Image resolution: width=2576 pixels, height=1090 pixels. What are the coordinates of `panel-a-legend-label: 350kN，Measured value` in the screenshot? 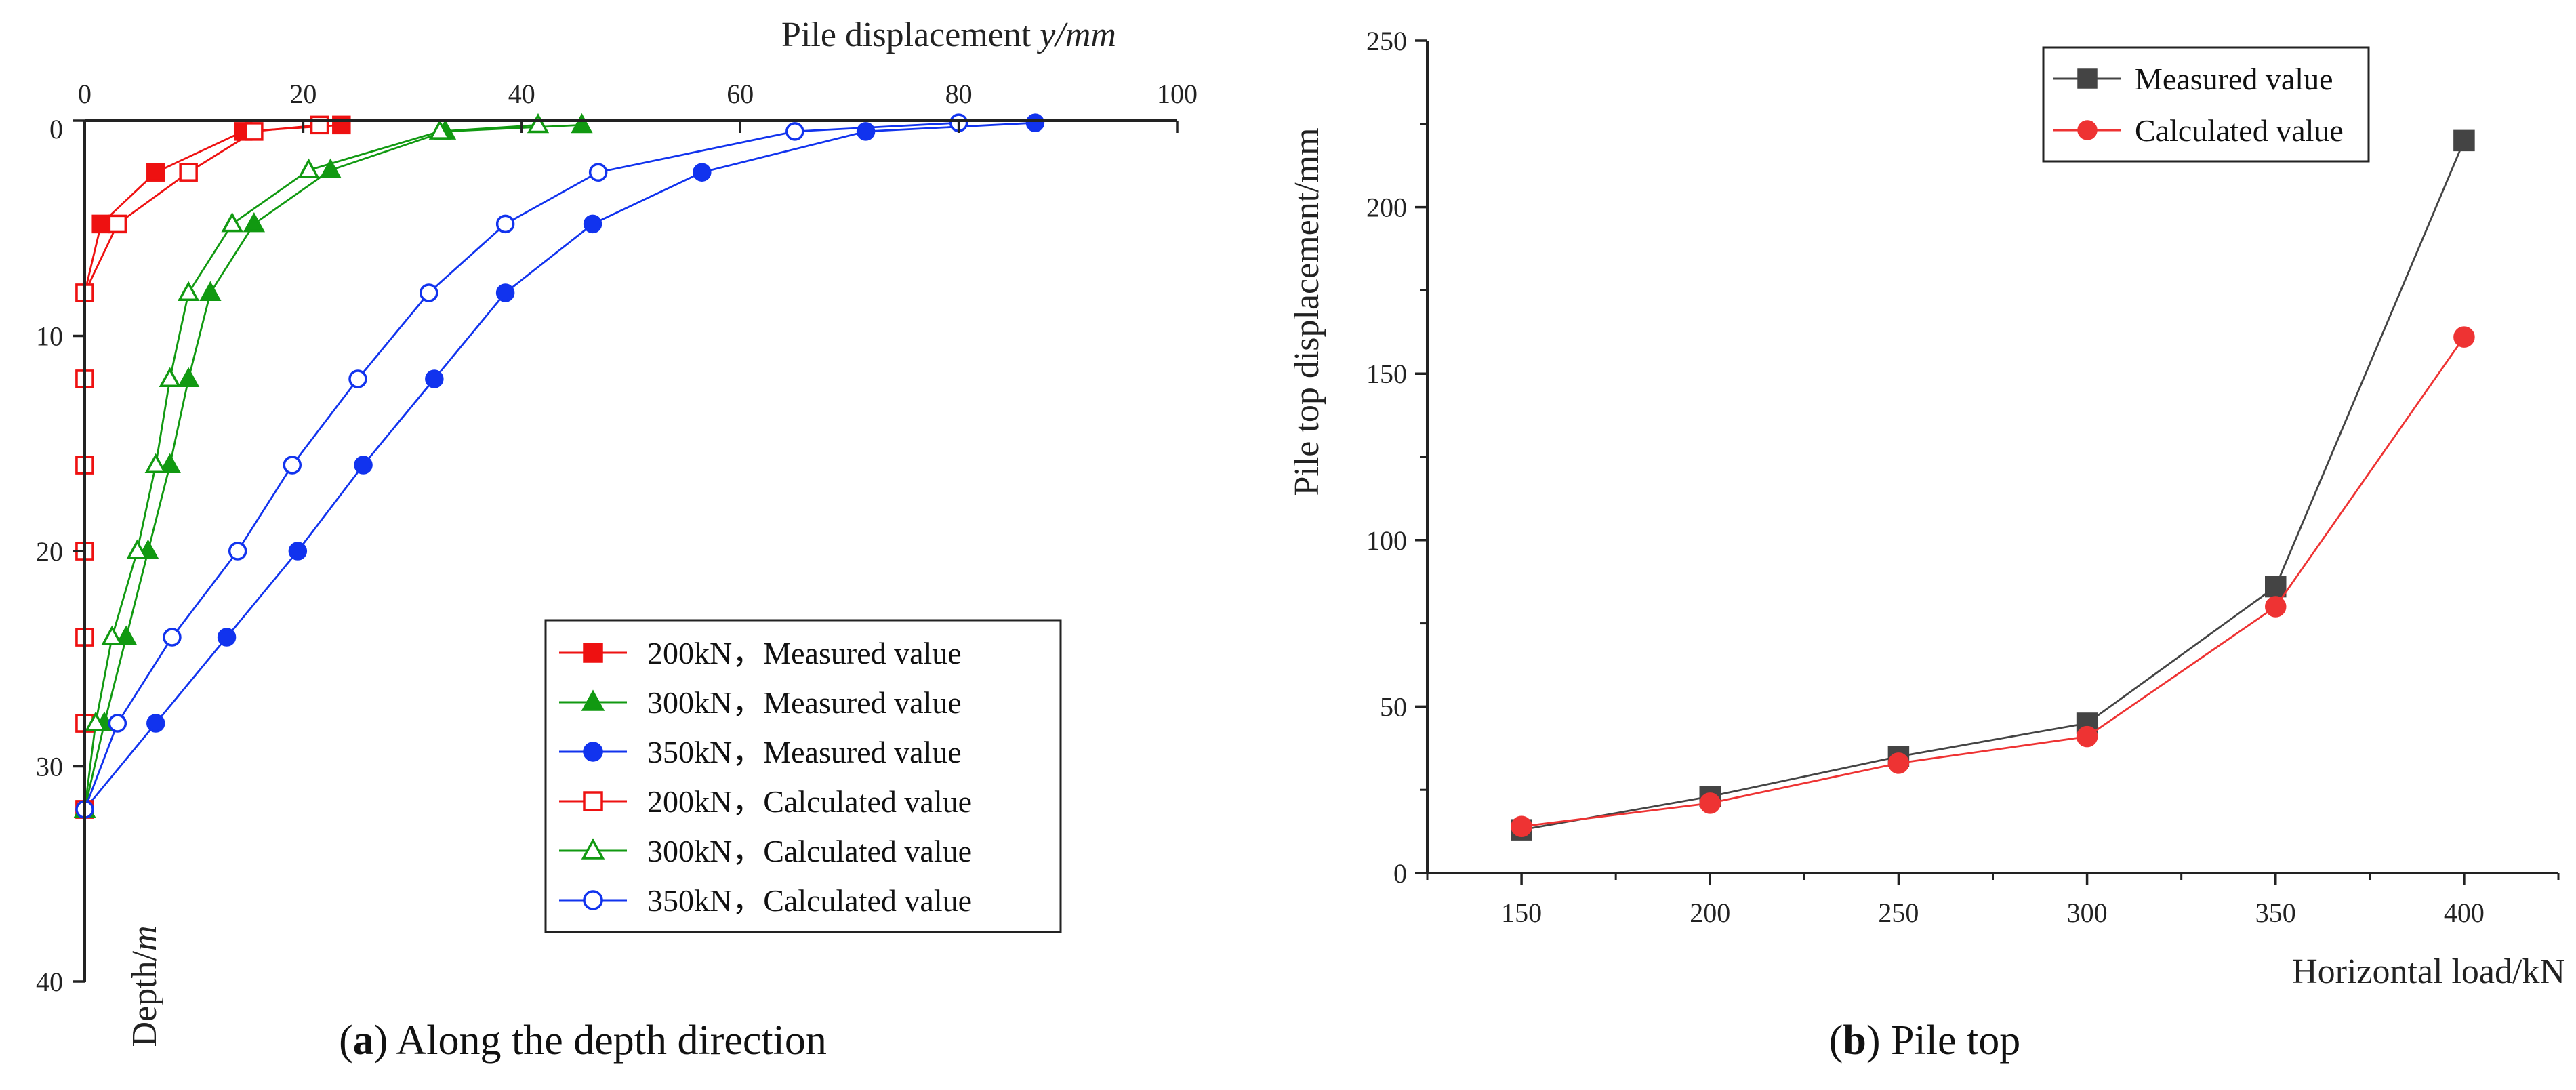 It's located at (804, 752).